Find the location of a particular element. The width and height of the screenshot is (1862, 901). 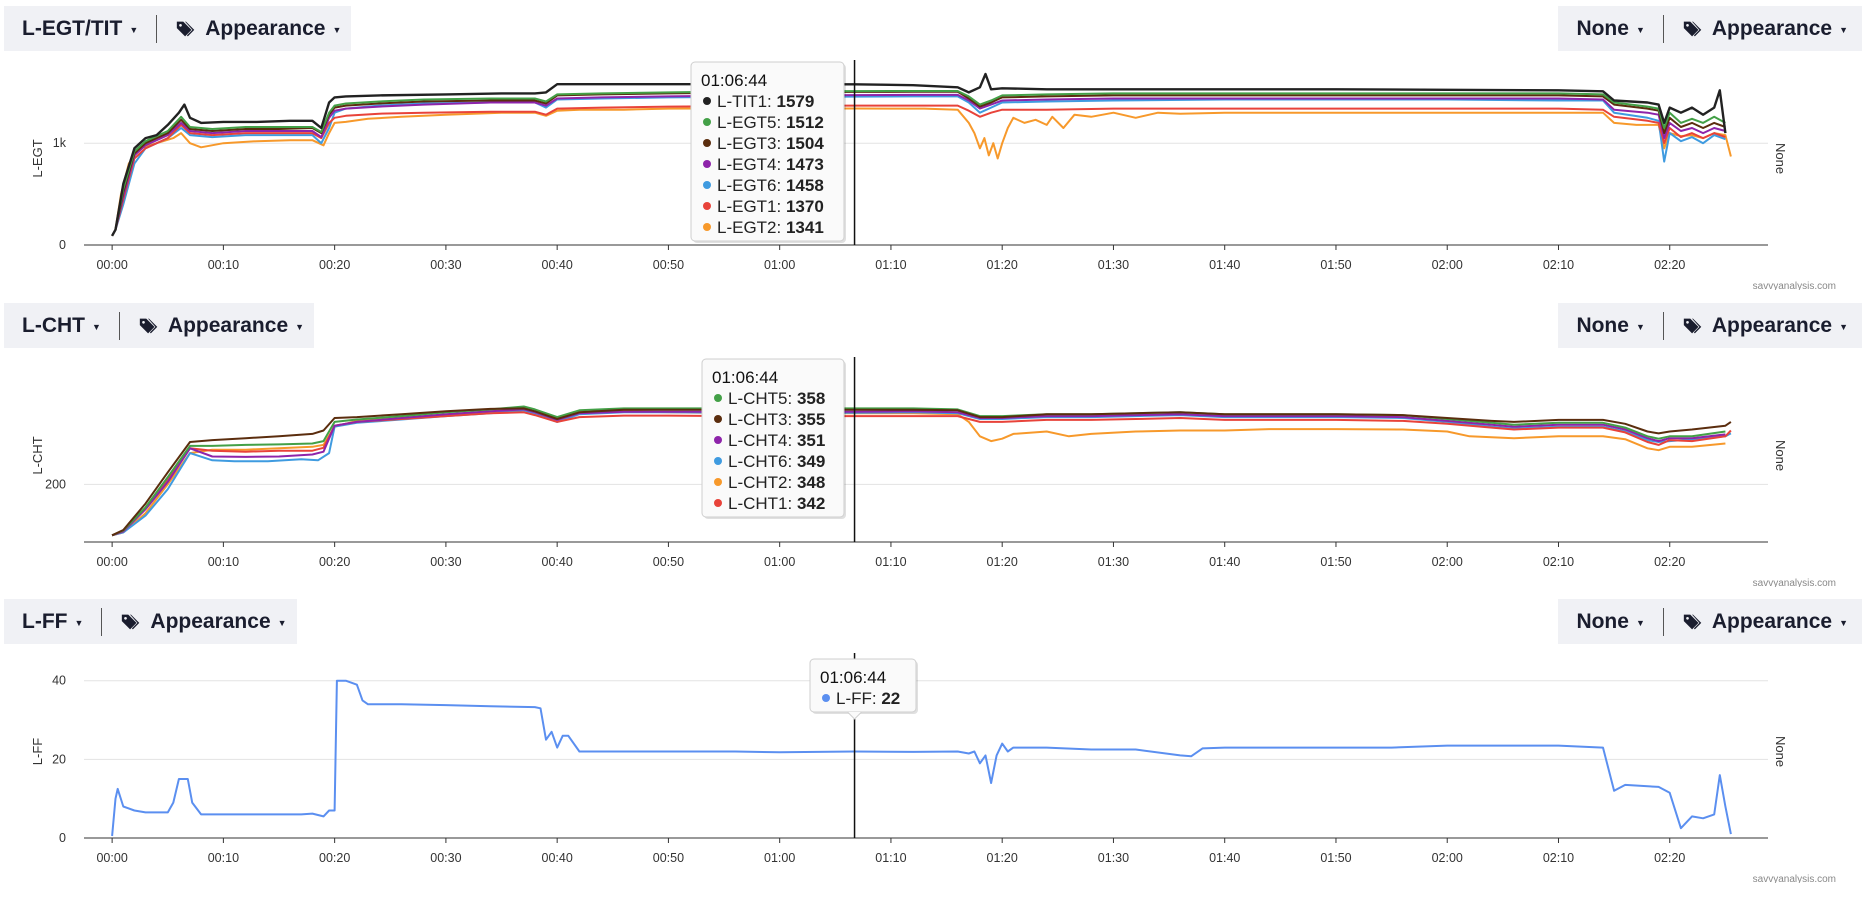

ff-series-label: L-FF is located at coordinates (45, 621).